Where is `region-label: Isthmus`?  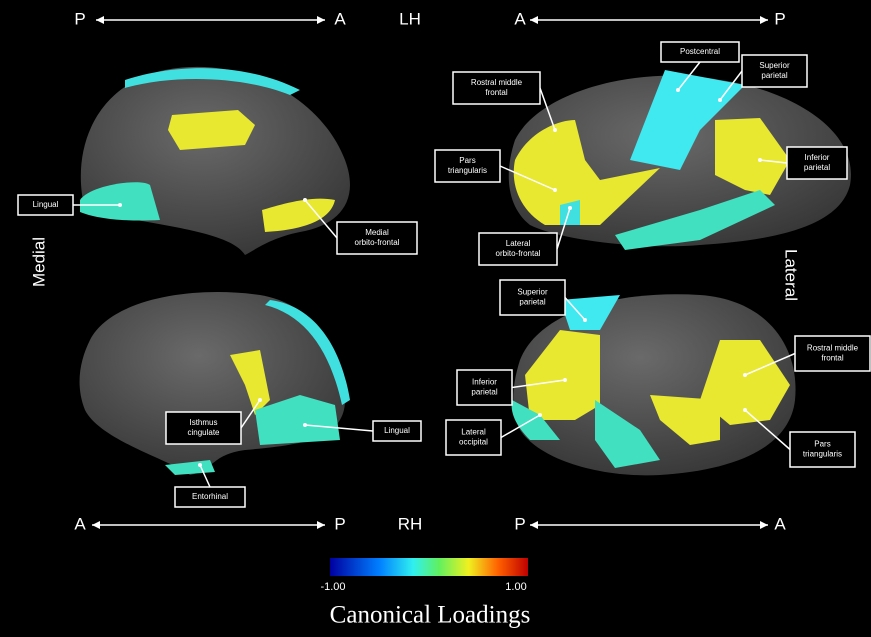 region-label: Isthmus is located at coordinates (203, 422).